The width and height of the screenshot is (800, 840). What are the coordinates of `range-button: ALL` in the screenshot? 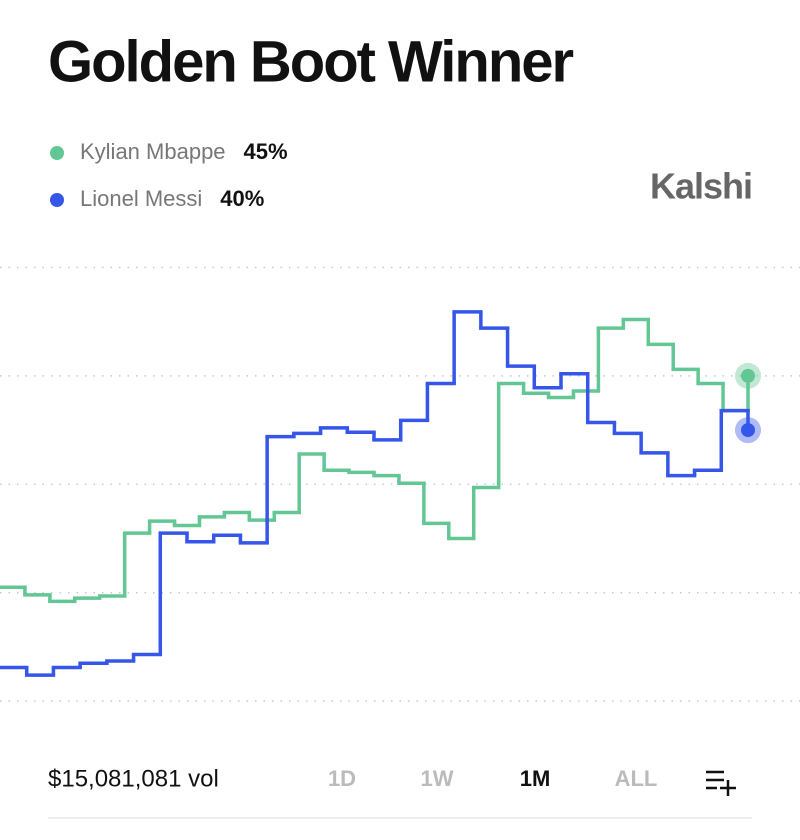 It's located at (636, 778).